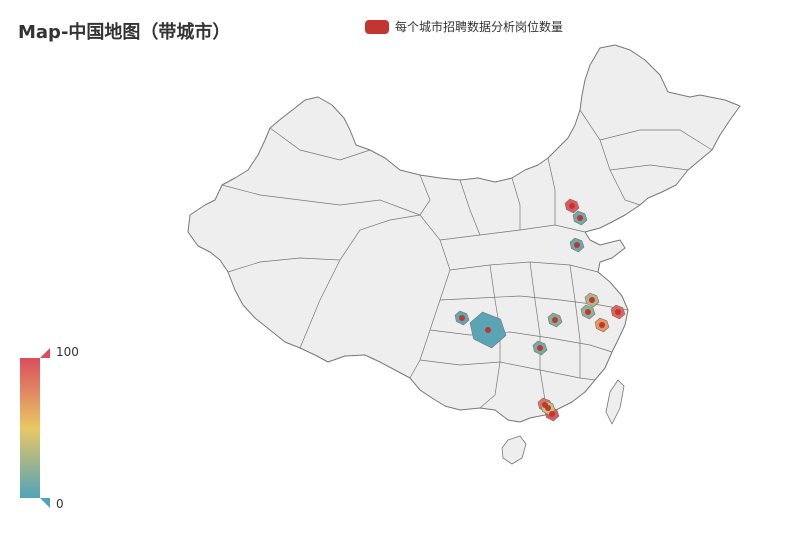 The height and width of the screenshot is (538, 805). Describe the element at coordinates (572, 206) in the screenshot. I see `city-point-北京` at that location.